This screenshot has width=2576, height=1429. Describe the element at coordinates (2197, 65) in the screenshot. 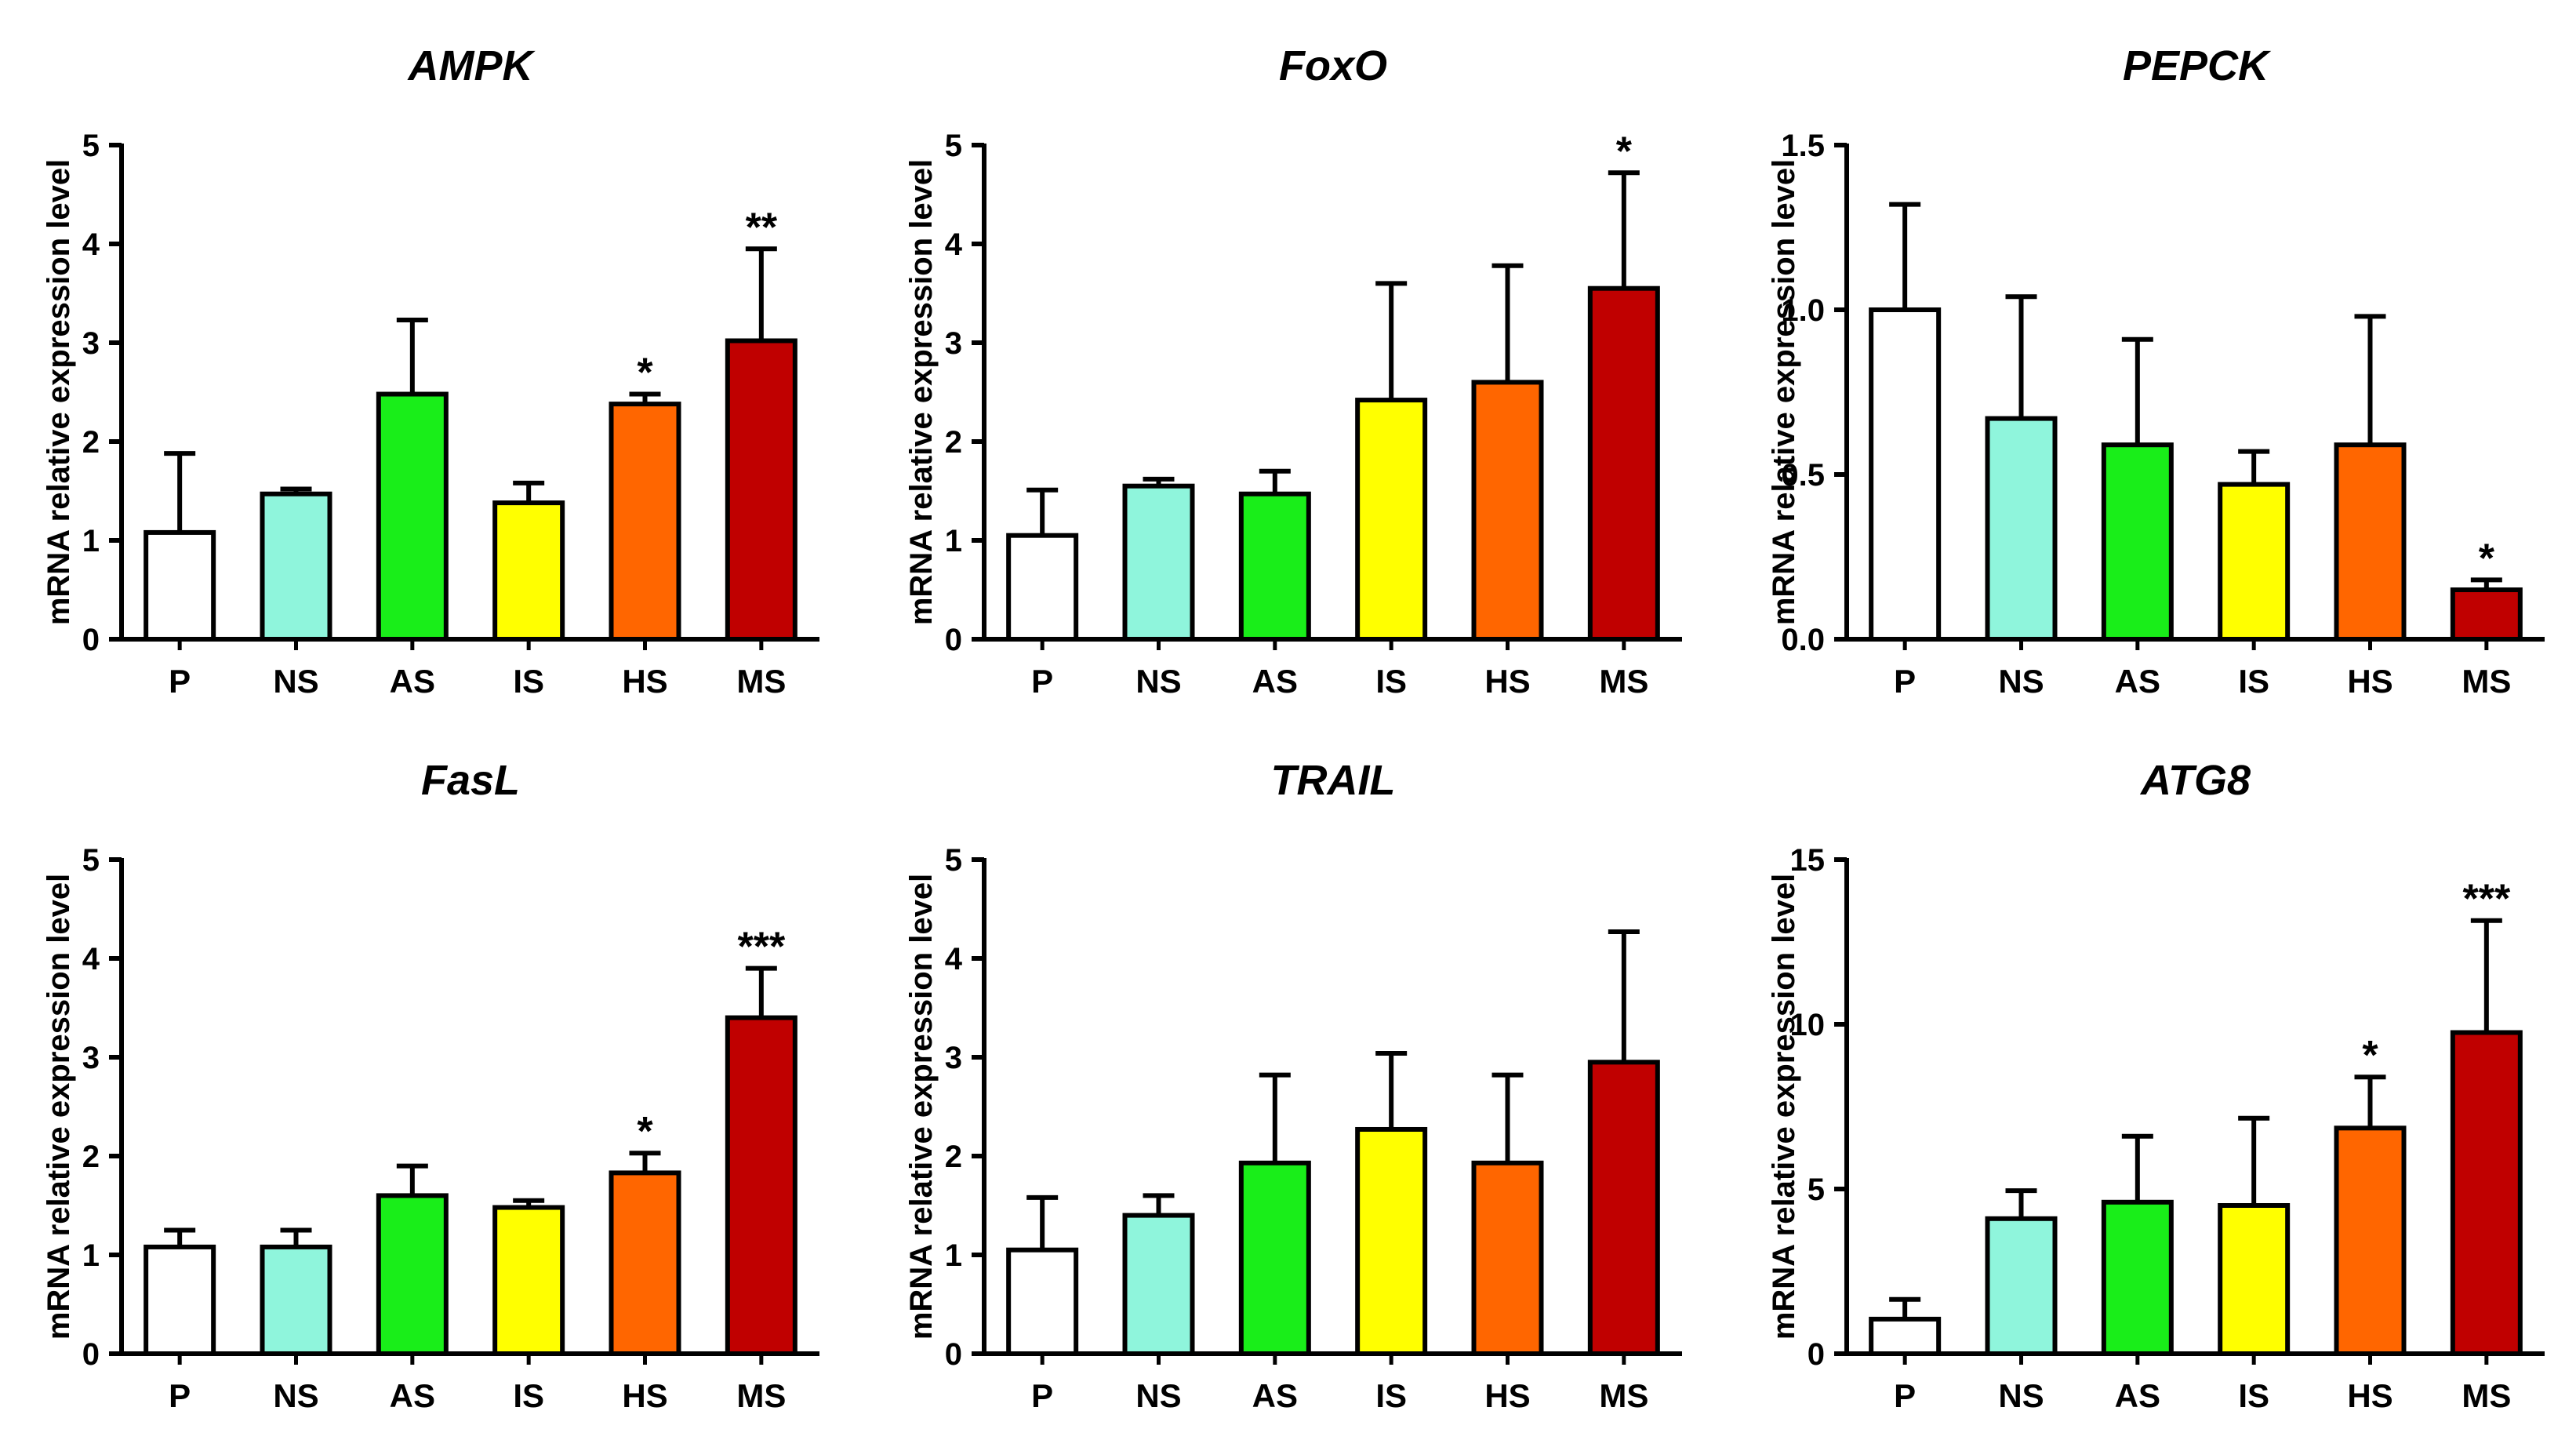

I see `chart-title: PEPCK` at that location.